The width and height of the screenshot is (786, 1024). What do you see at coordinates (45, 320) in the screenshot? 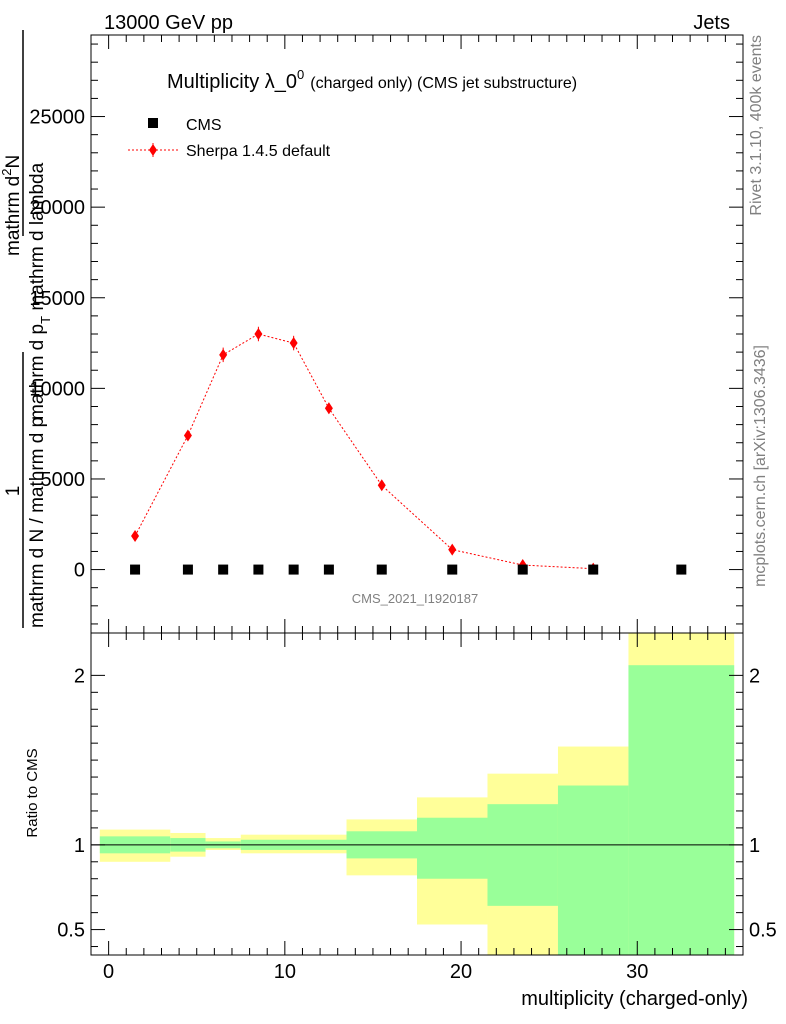
I see `ylabel-middle-sub: T` at bounding box center [45, 320].